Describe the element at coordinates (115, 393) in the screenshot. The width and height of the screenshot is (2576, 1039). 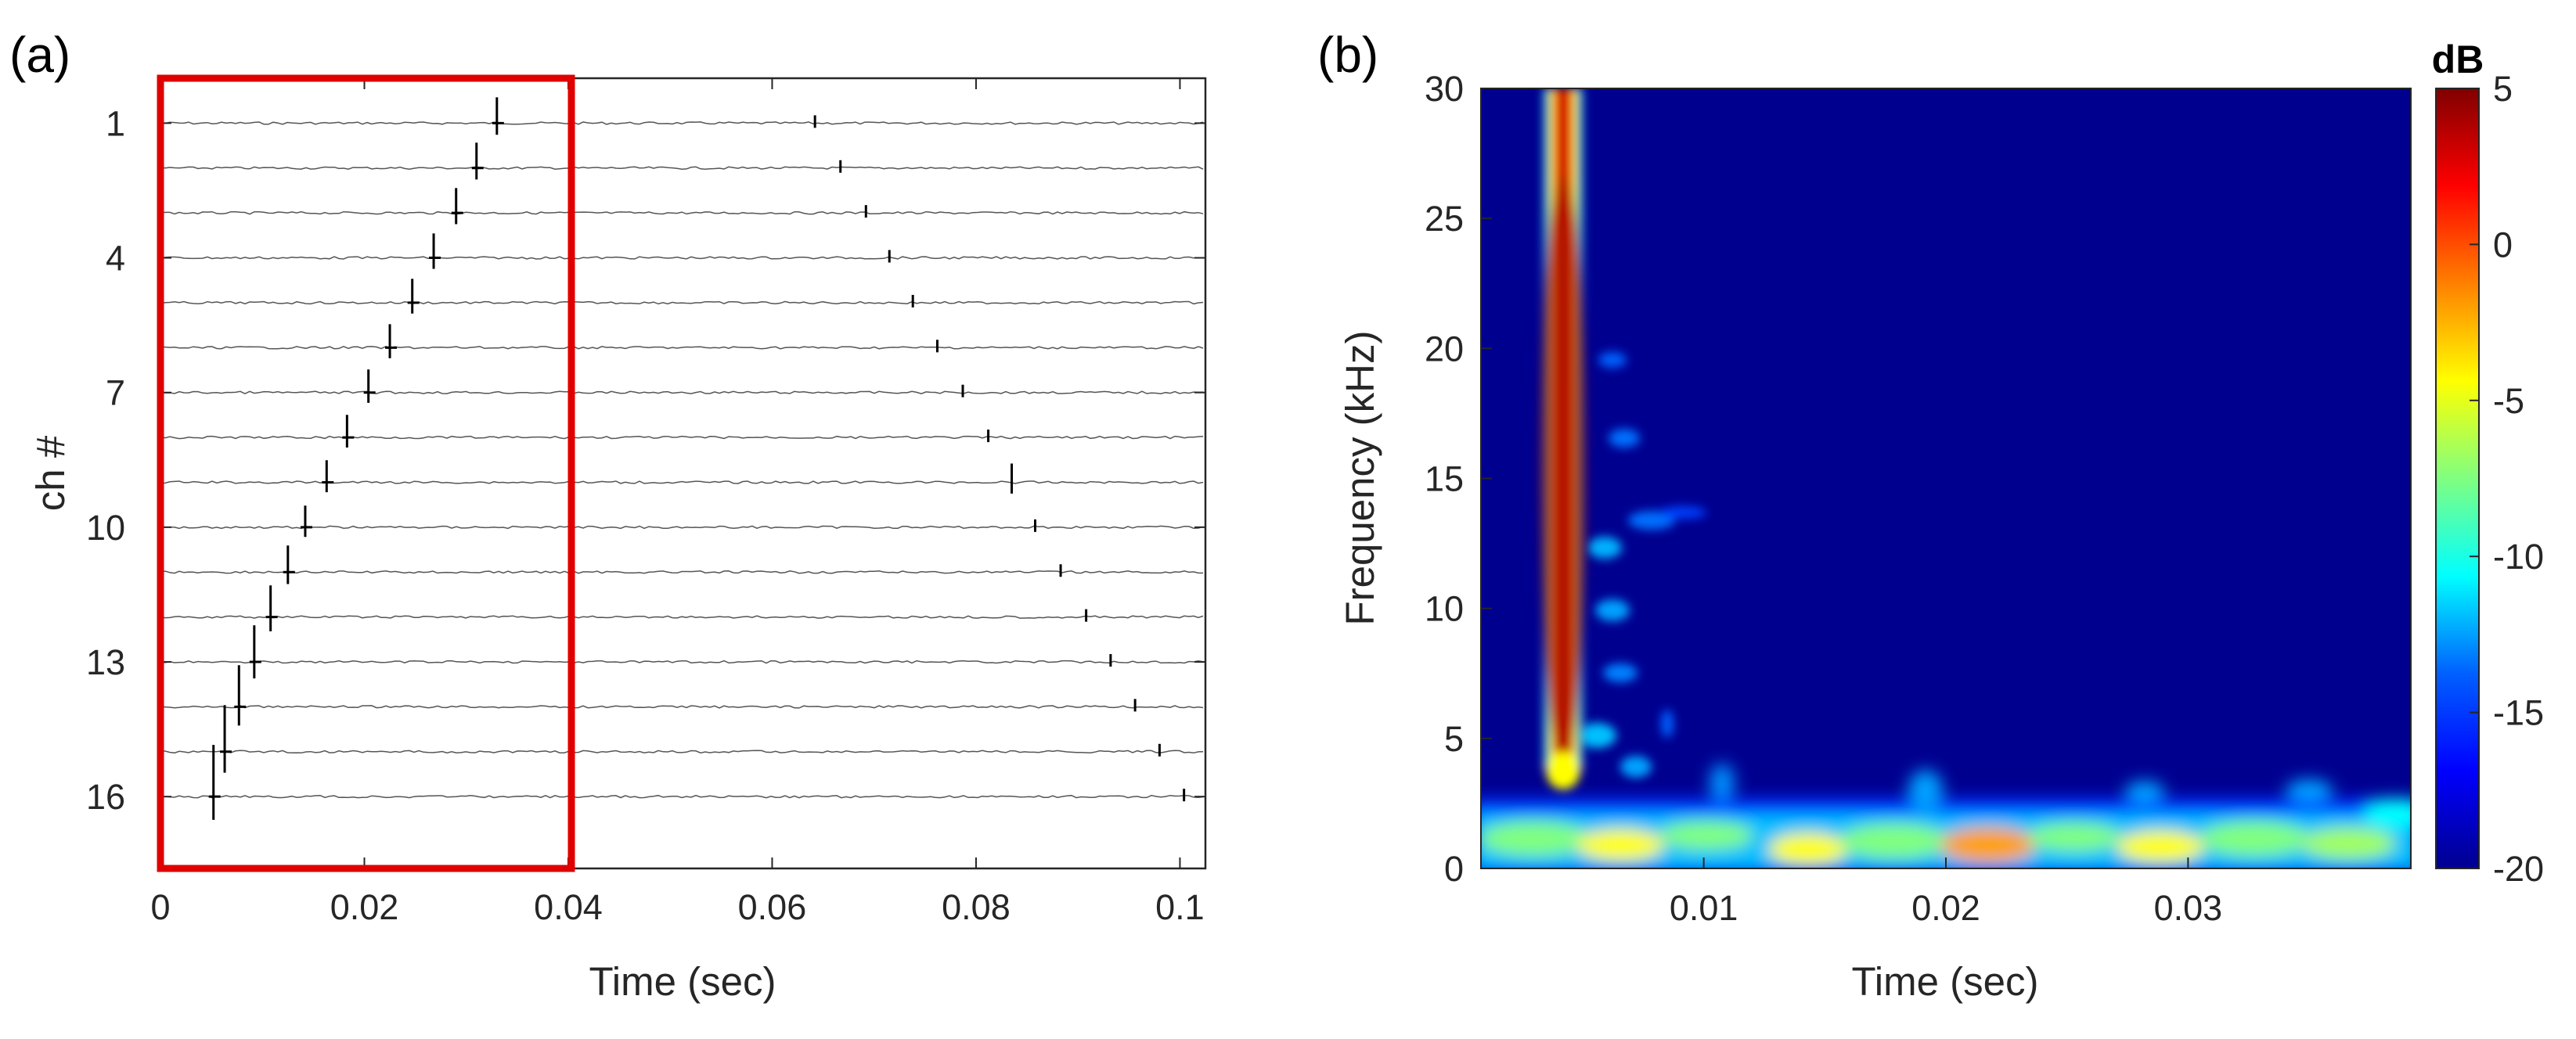
I see `y-tick-label: 7` at that location.